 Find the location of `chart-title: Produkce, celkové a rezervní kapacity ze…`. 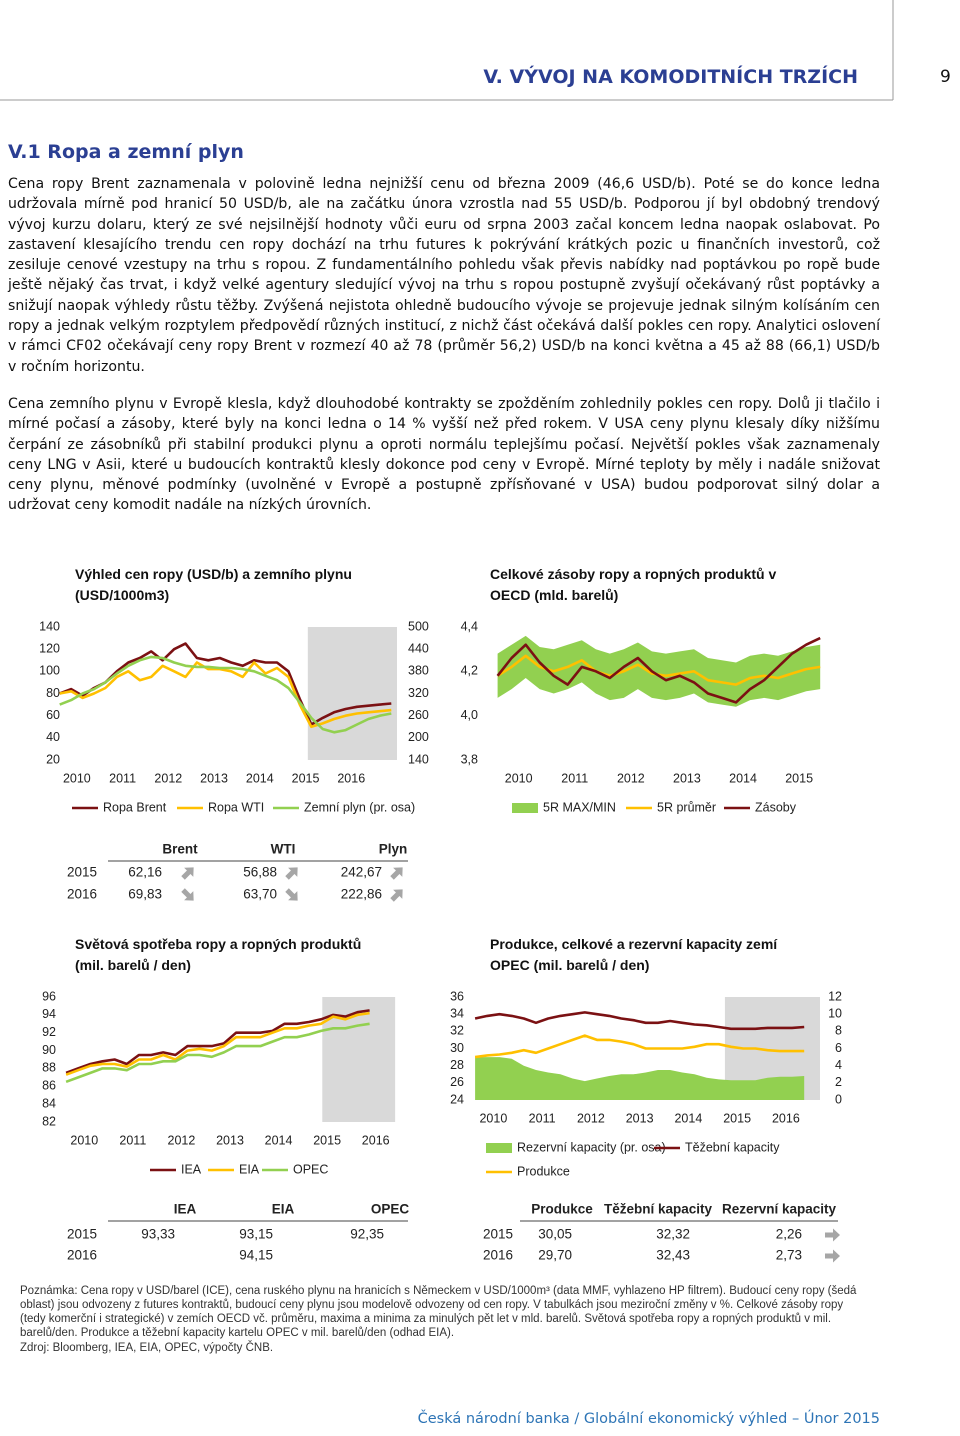

chart-title: Produkce, celkové a rezervní kapacity ze… is located at coordinates (634, 954).